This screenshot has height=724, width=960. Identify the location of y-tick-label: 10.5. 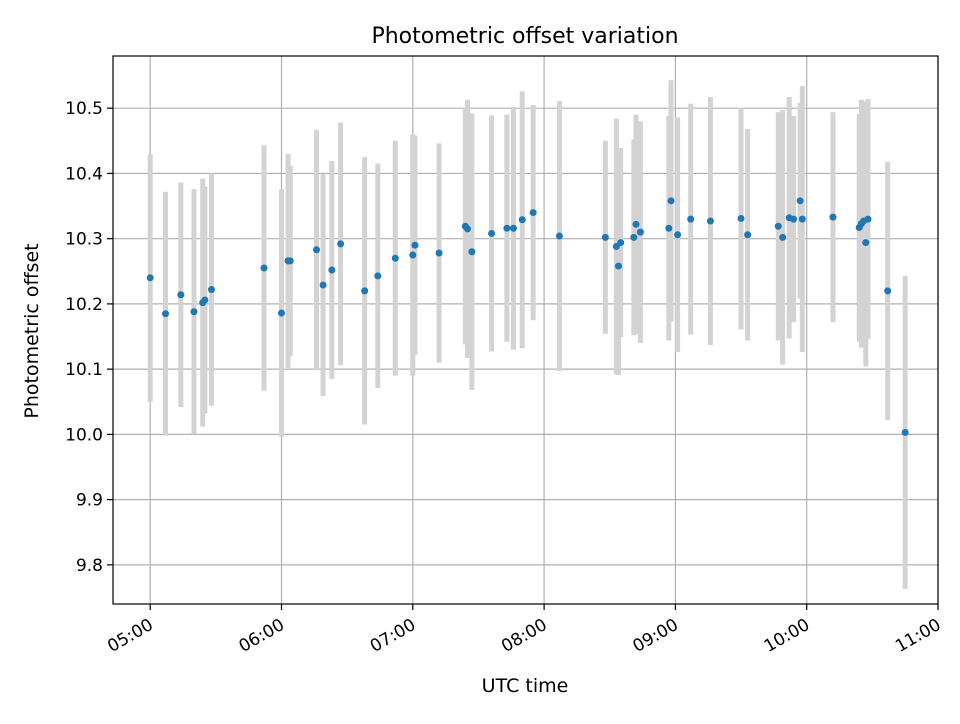
(84, 109).